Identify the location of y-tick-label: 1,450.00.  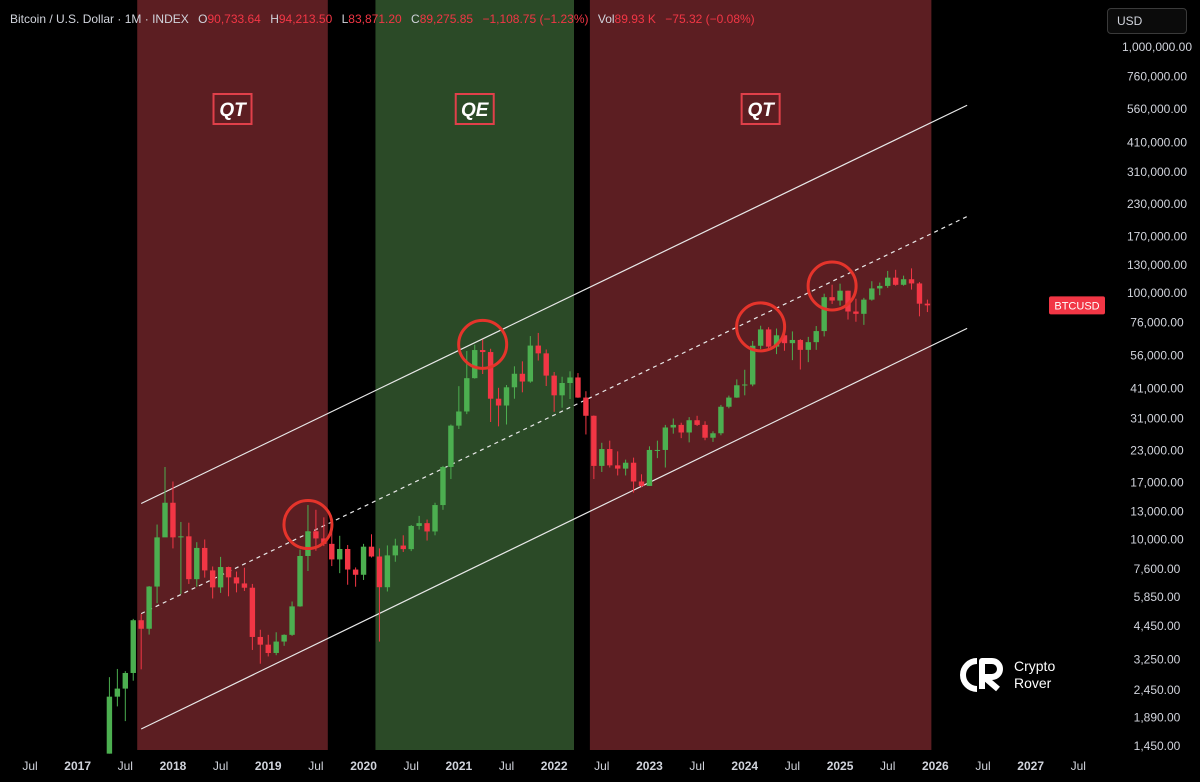
(1157, 746).